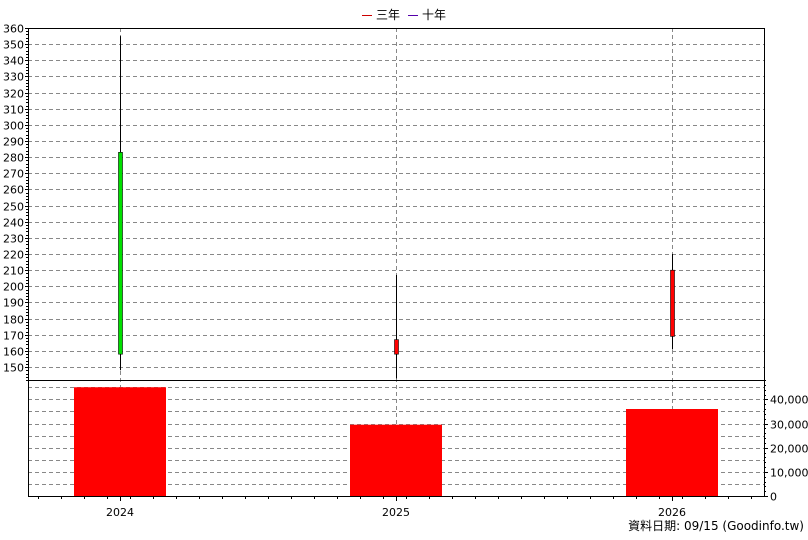 The image size is (808, 540). What do you see at coordinates (13, 287) in the screenshot?
I see `price-tick-label: 200` at bounding box center [13, 287].